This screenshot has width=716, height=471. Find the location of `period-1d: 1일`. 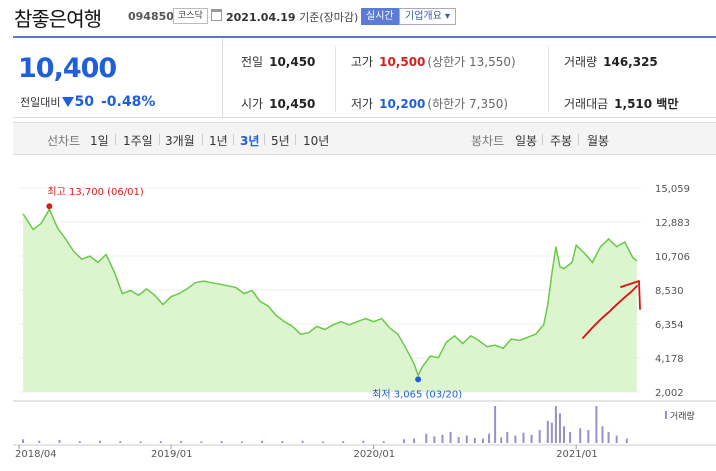

period-1d: 1일 is located at coordinates (99, 141).